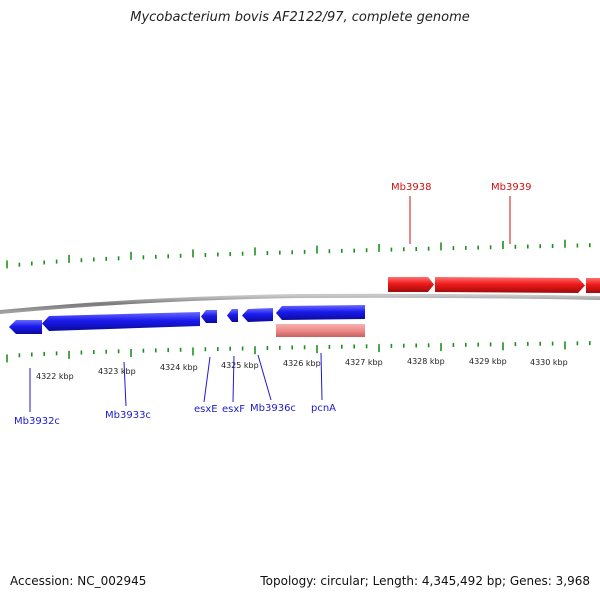 The width and height of the screenshot is (600, 600). What do you see at coordinates (209, 316) in the screenshot?
I see `gene-arrow-esxe` at bounding box center [209, 316].